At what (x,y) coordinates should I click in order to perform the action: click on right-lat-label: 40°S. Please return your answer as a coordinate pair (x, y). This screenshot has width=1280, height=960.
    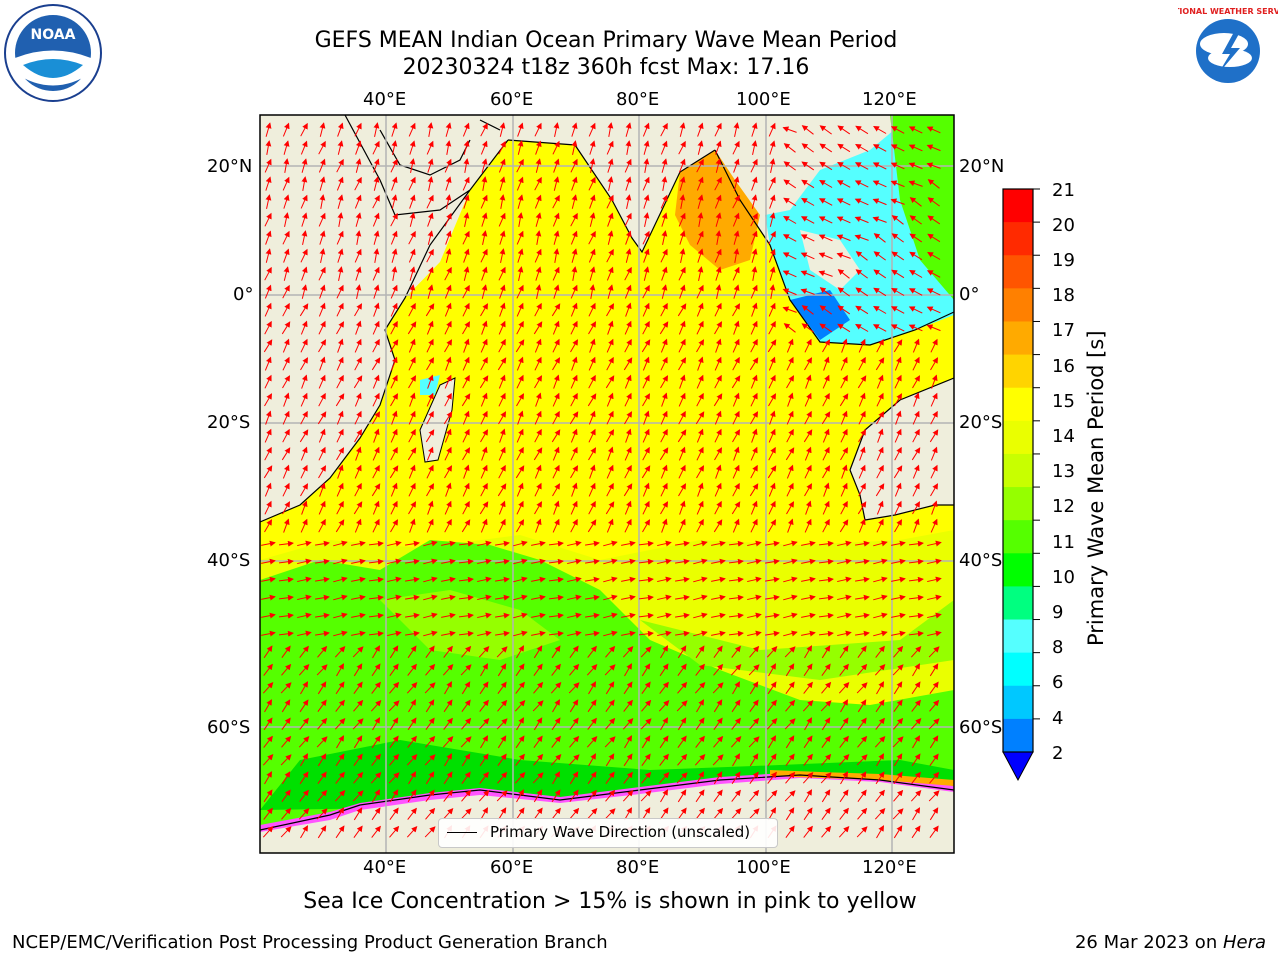
    Looking at the image, I should click on (981, 560).